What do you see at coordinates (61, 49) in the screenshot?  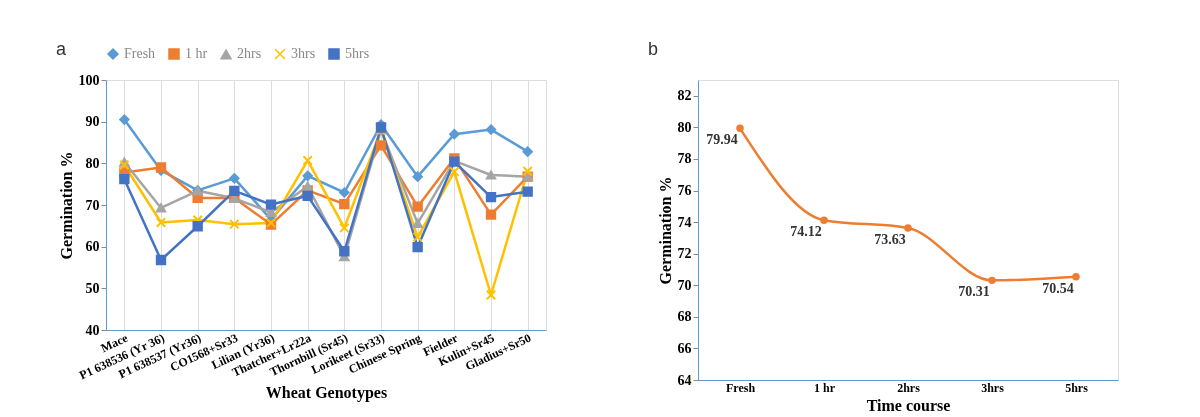 I see `text: a` at bounding box center [61, 49].